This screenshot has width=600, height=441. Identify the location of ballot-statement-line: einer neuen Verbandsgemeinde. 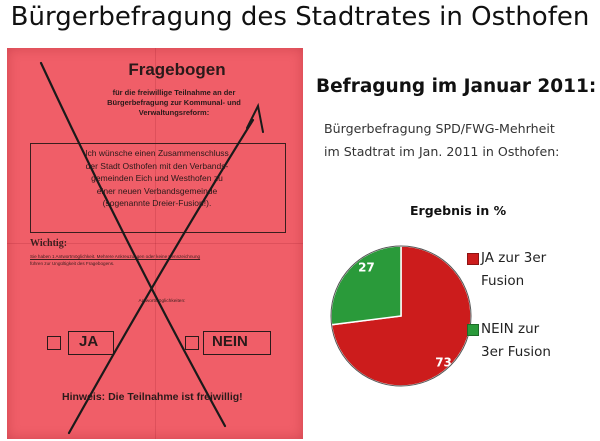
(157, 190).